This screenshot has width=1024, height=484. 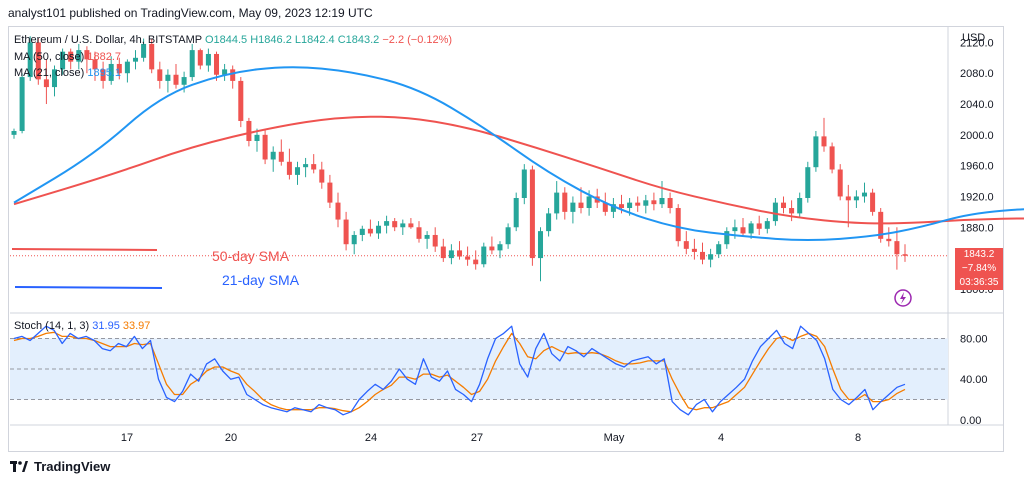 I want to click on currency-label: USD, so click(x=974, y=38).